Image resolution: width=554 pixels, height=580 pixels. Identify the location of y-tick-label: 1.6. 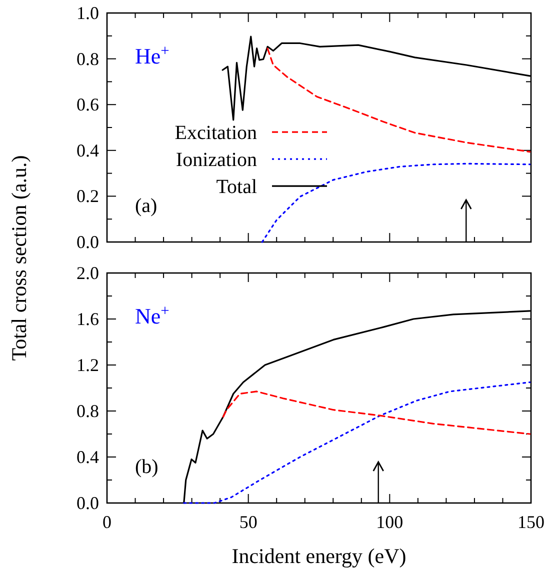
(87, 319).